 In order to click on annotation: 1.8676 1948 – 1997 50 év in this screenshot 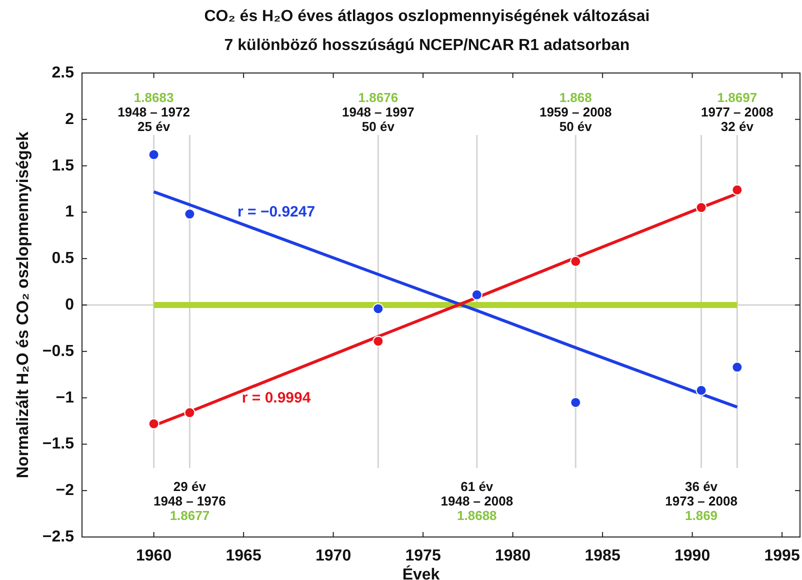, I will do `click(378, 112)`.